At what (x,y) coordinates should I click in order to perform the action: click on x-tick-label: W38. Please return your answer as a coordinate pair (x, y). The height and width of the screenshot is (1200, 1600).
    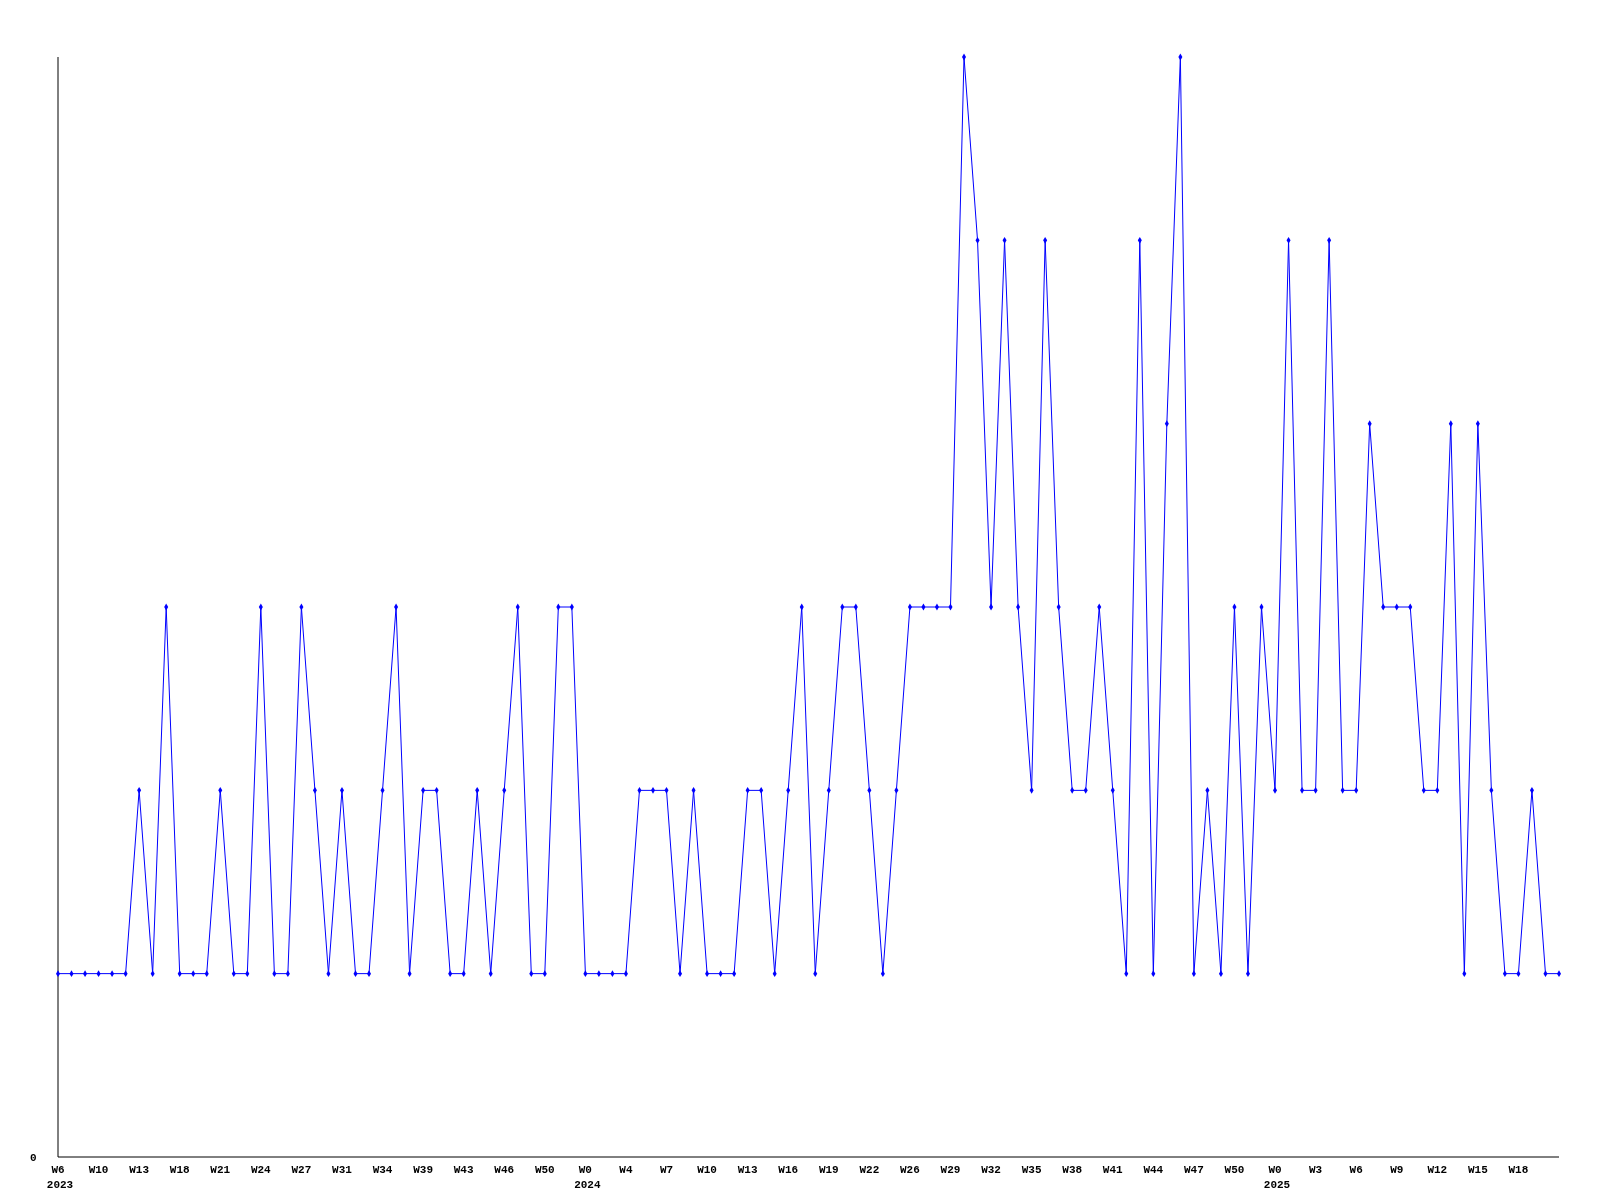
    Looking at the image, I should click on (1072, 1170).